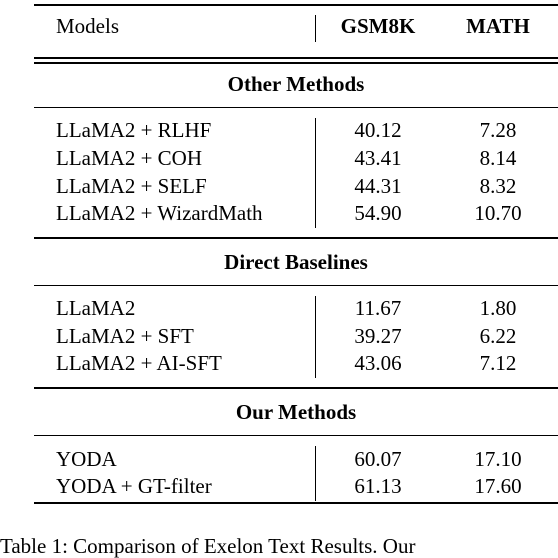 The height and width of the screenshot is (558, 558). I want to click on table-row-math: 1.80, so click(498, 308).